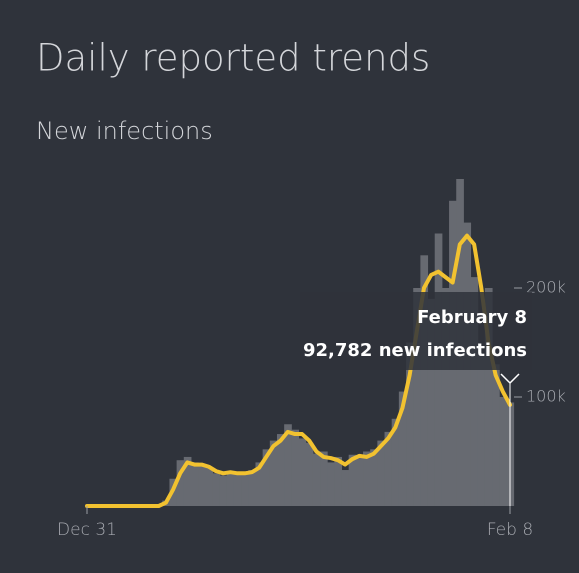  Describe the element at coordinates (510, 530) in the screenshot. I see `x-tick-label: Feb 8` at that location.